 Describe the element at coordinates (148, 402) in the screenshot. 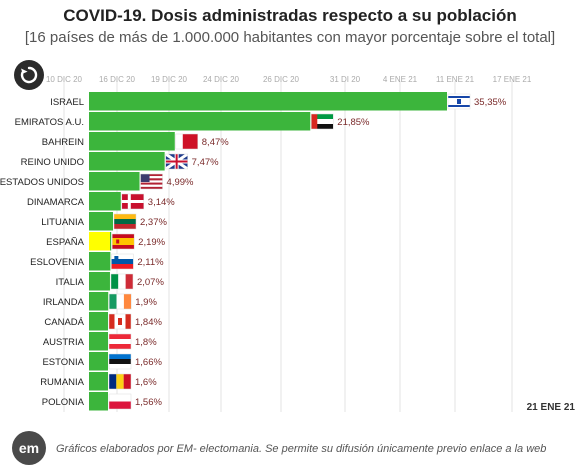

I see `value-label: 1,56%` at that location.